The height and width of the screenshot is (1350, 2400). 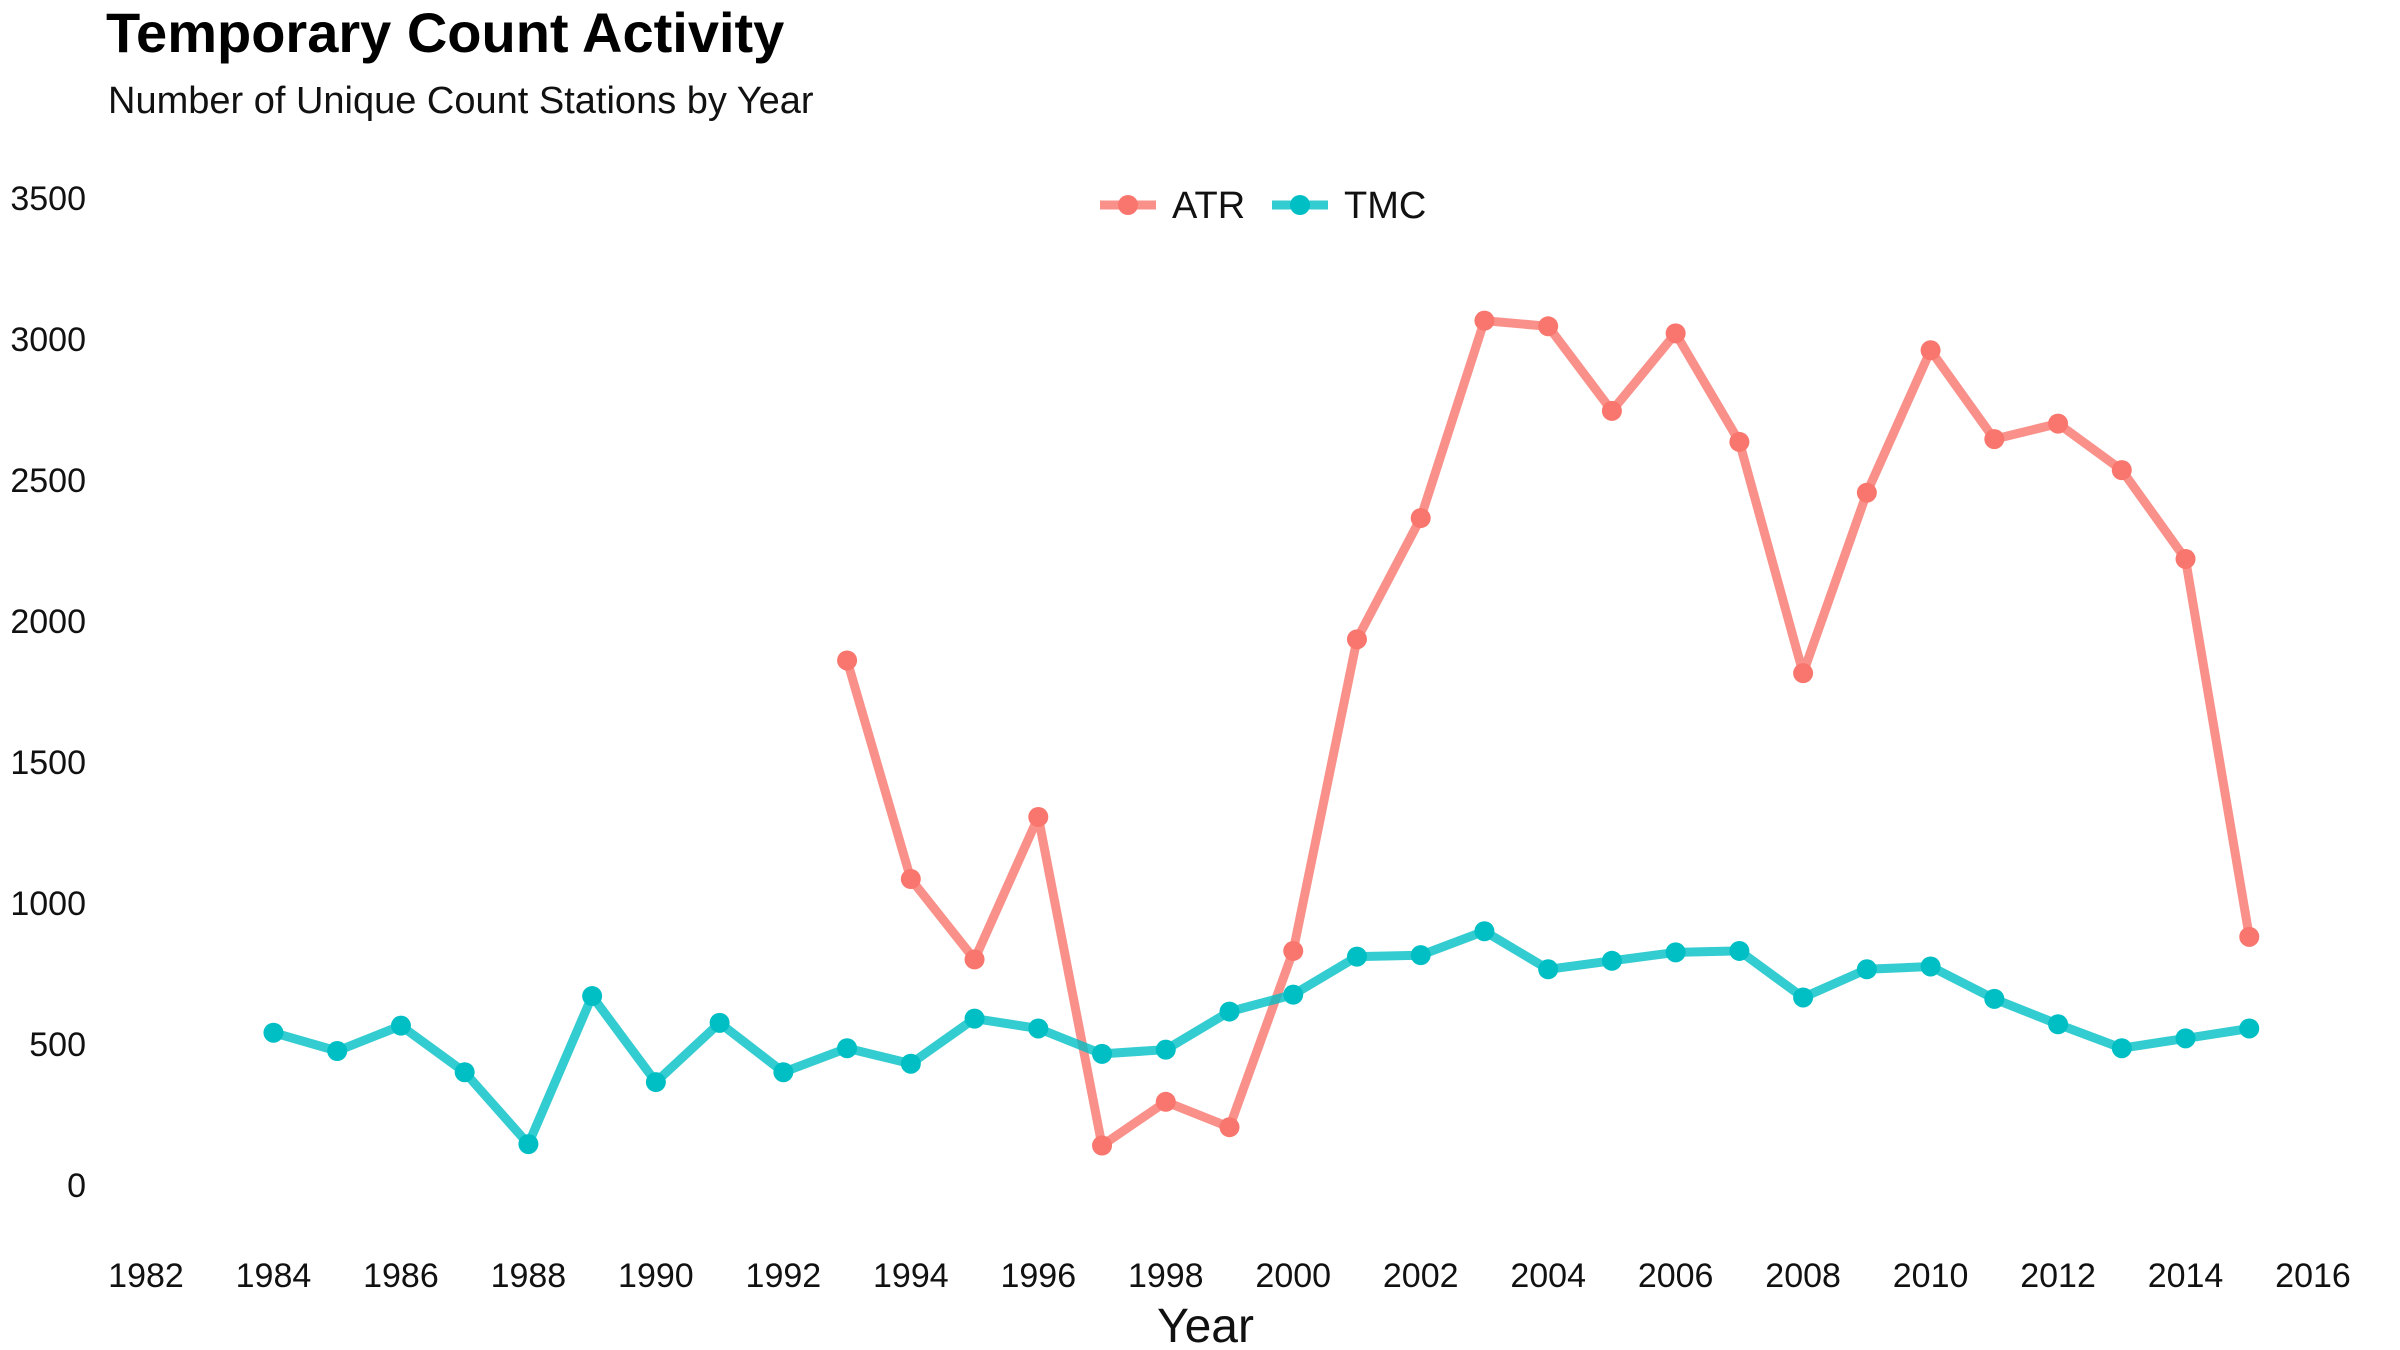 What do you see at coordinates (1128, 205) in the screenshot?
I see `legend-marker-atr` at bounding box center [1128, 205].